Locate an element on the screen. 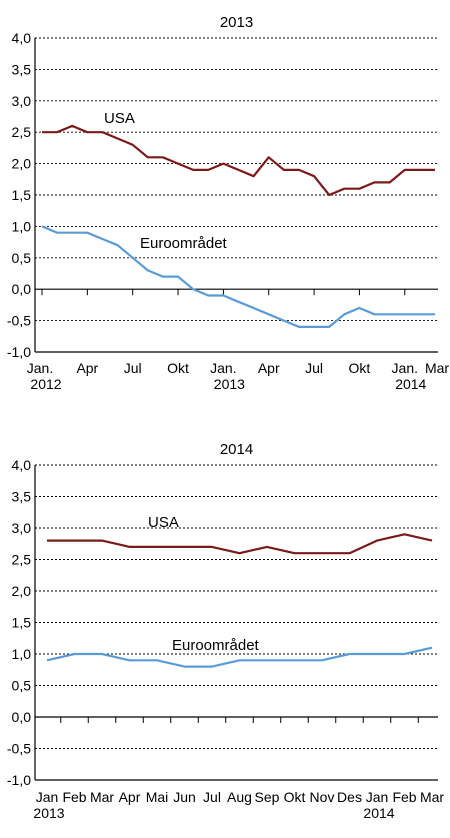 This screenshot has width=450, height=838. x-tick-label: Aug is located at coordinates (239, 797).